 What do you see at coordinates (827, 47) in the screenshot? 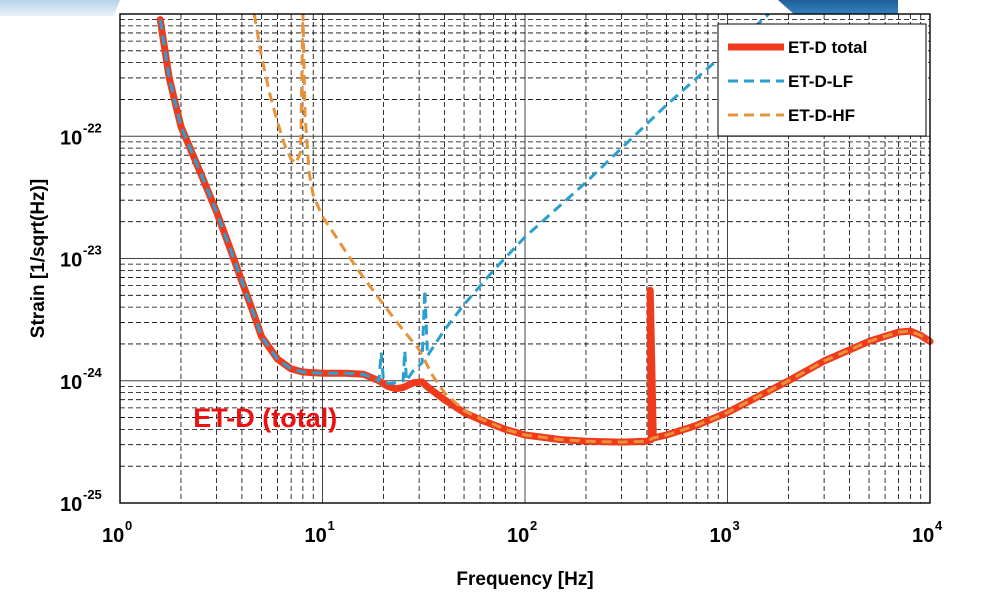
I see `svg-text: ET-D total` at bounding box center [827, 47].